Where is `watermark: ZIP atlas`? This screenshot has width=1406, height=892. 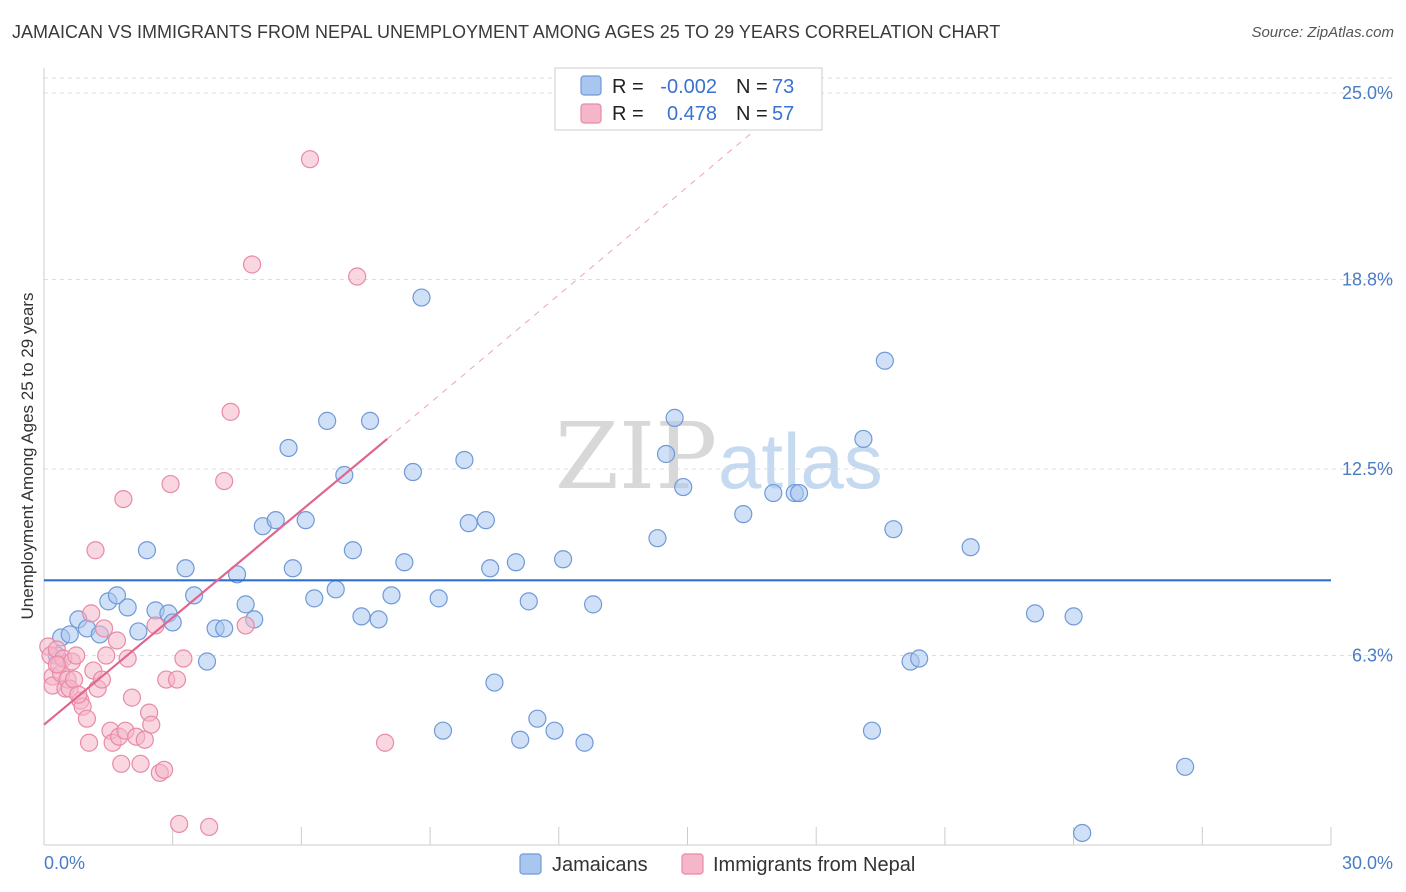 watermark: ZIP atlas is located at coordinates (719, 456).